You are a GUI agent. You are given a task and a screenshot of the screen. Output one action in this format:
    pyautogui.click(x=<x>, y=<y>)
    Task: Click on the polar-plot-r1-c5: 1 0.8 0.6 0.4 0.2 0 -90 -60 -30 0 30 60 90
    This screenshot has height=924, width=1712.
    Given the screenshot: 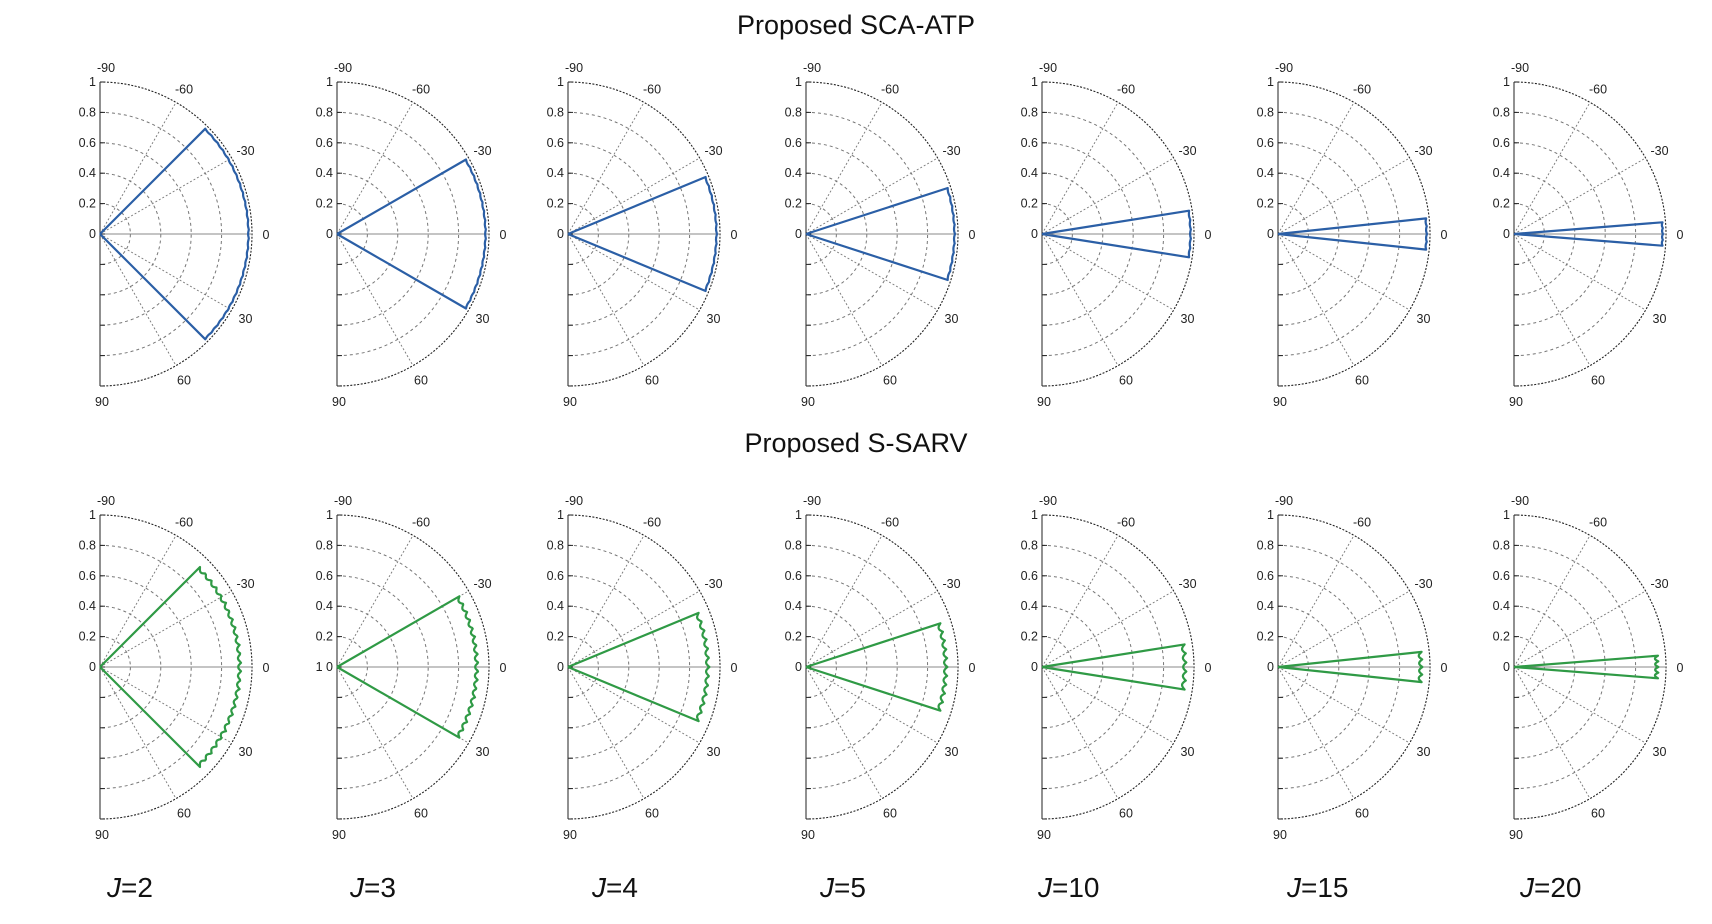 What is the action you would take?
    pyautogui.click(x=1116, y=235)
    